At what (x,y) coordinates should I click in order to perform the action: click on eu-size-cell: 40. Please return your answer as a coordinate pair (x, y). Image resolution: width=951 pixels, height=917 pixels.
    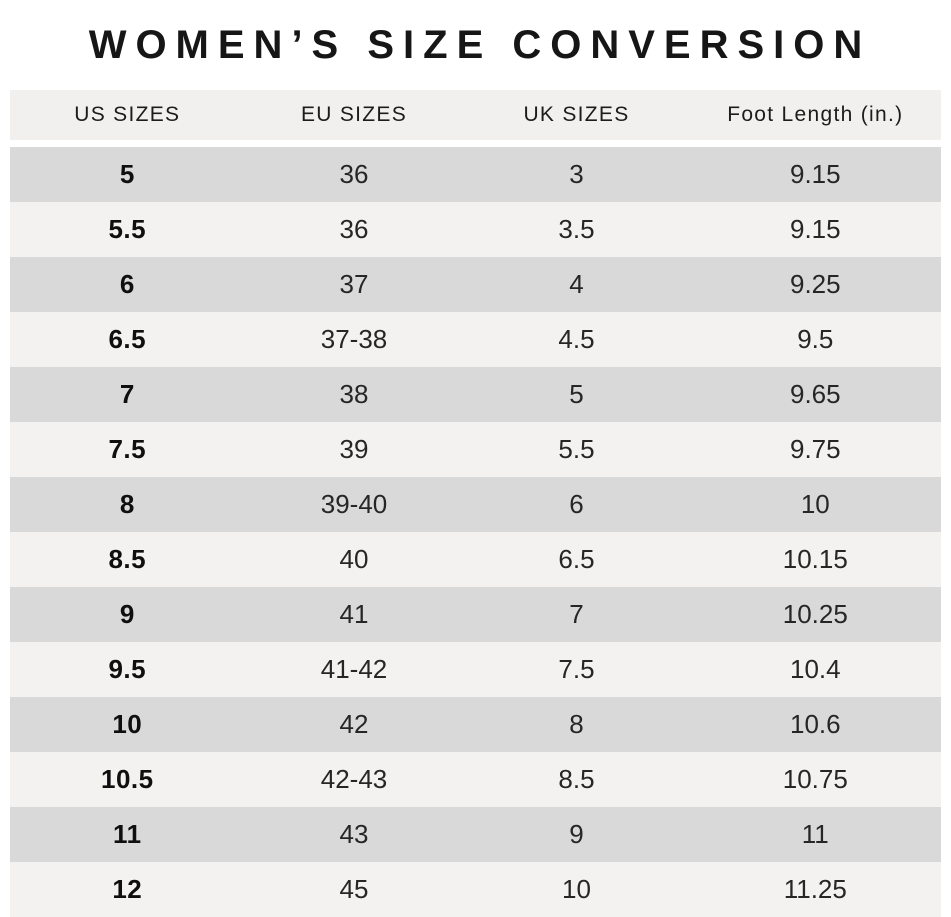
    Looking at the image, I should click on (354, 559).